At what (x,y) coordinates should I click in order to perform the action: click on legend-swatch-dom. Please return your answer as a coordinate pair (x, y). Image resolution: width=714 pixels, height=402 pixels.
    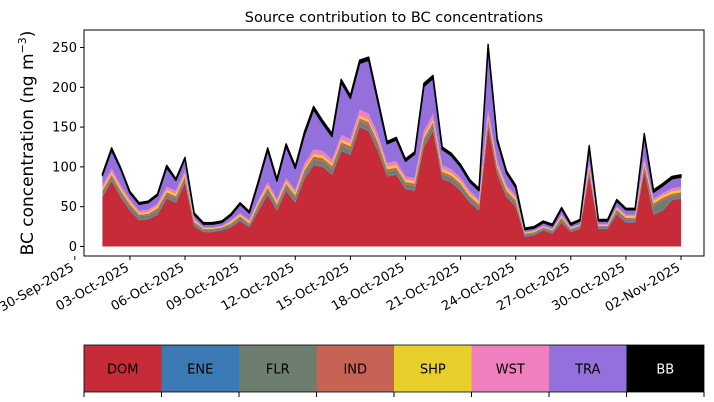
    Looking at the image, I should click on (123, 368).